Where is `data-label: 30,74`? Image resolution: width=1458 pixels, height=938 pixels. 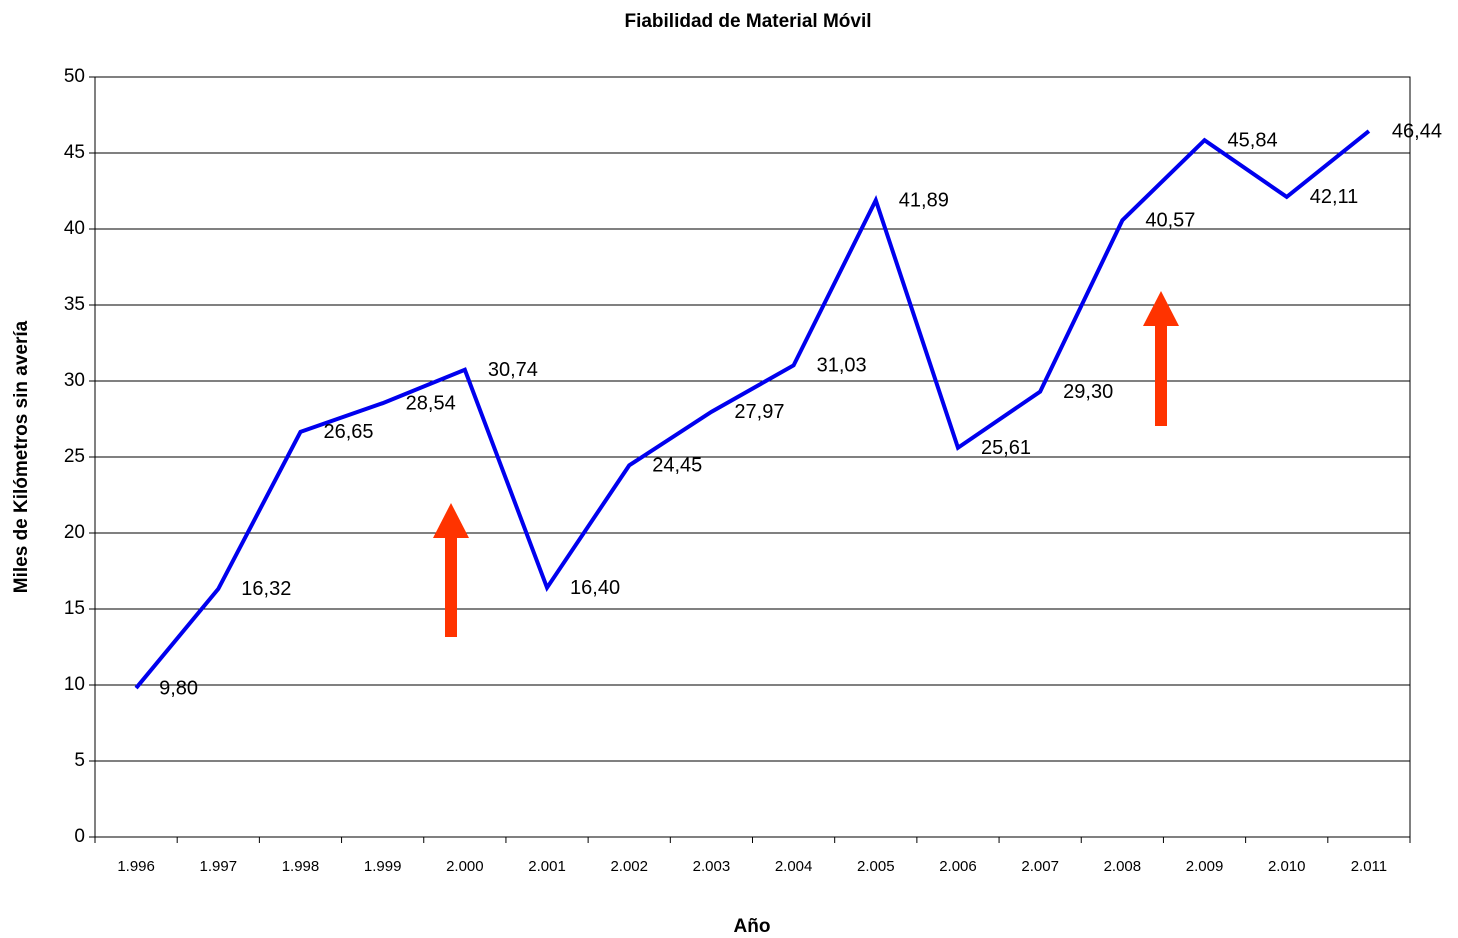 data-label: 30,74 is located at coordinates (513, 370).